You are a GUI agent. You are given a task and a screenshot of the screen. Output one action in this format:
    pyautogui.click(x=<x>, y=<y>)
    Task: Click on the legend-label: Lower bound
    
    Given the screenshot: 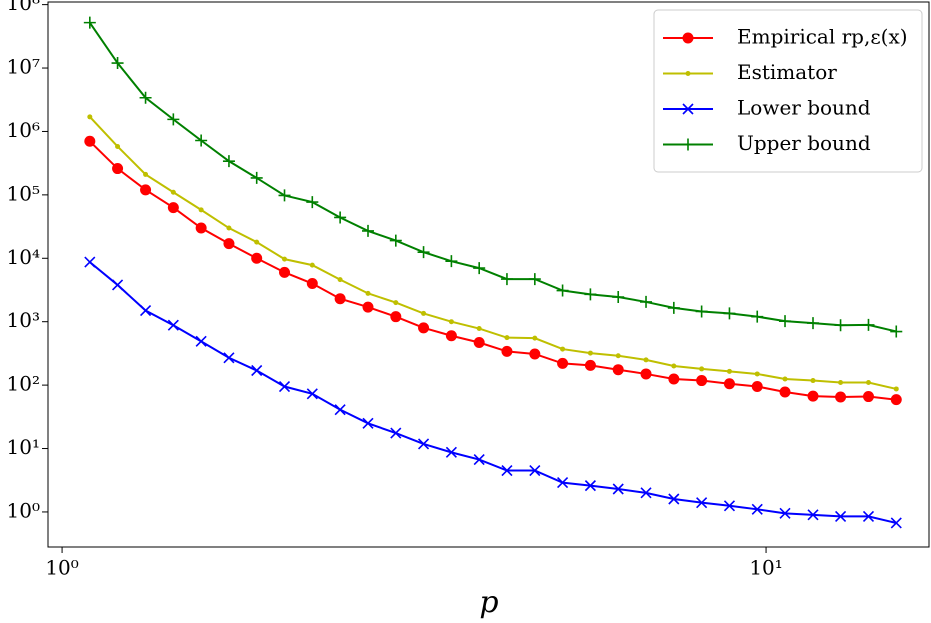 What is the action you would take?
    pyautogui.click(x=804, y=108)
    